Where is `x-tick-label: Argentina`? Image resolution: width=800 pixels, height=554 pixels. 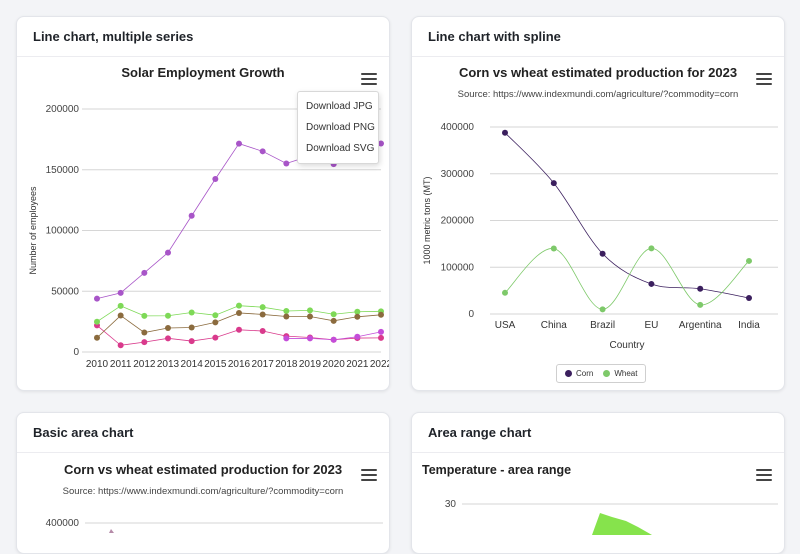
x-tick-label: Argentina is located at coordinates (700, 325).